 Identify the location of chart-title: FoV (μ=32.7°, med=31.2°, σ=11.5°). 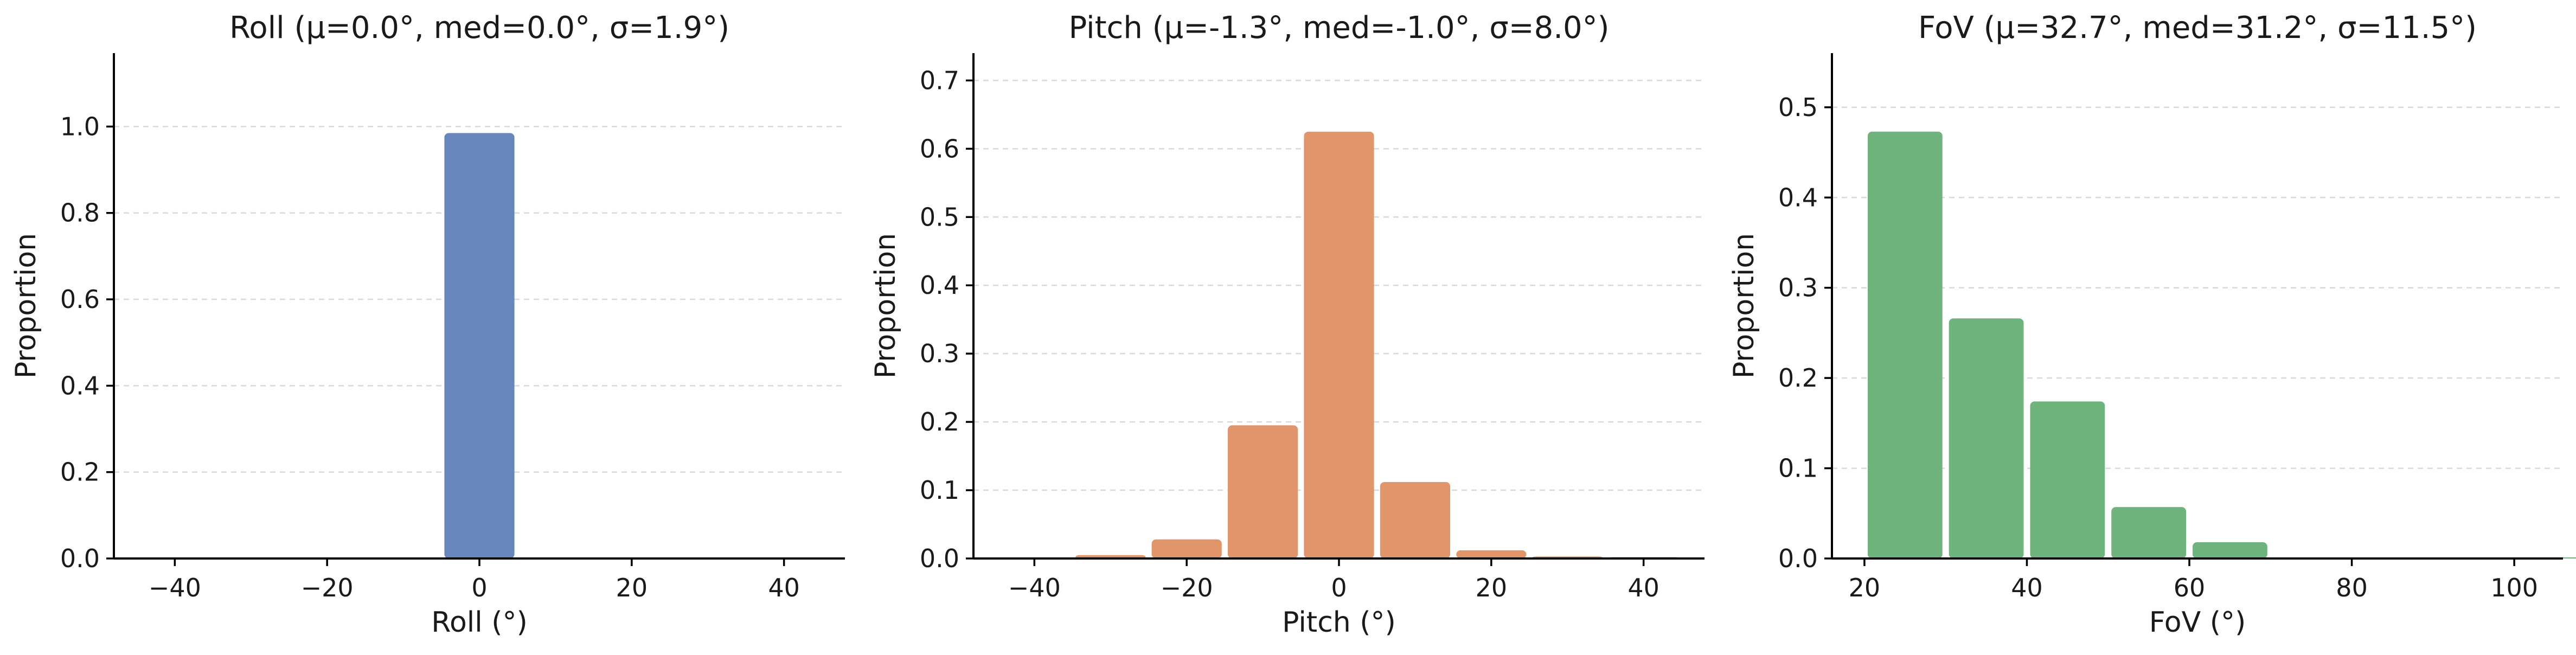
(2197, 28).